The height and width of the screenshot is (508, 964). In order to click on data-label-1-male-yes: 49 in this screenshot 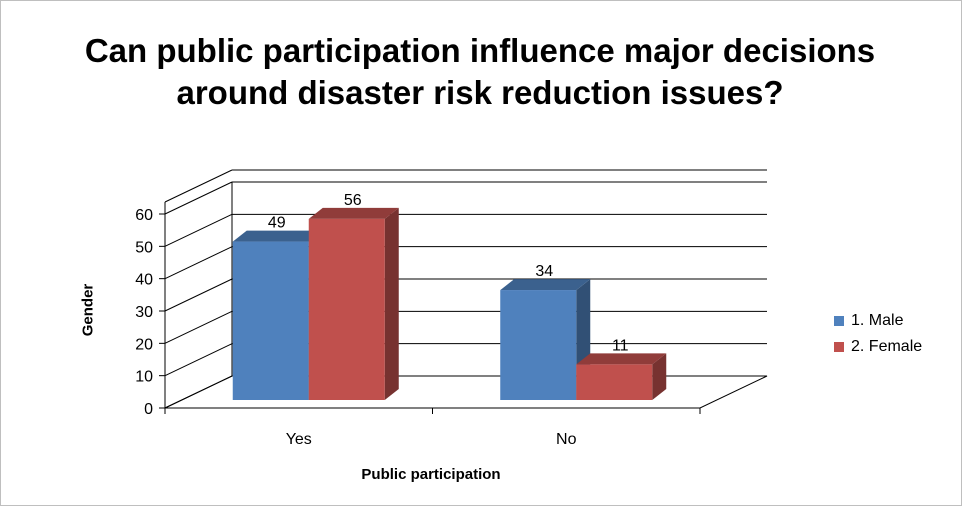, I will do `click(277, 223)`.